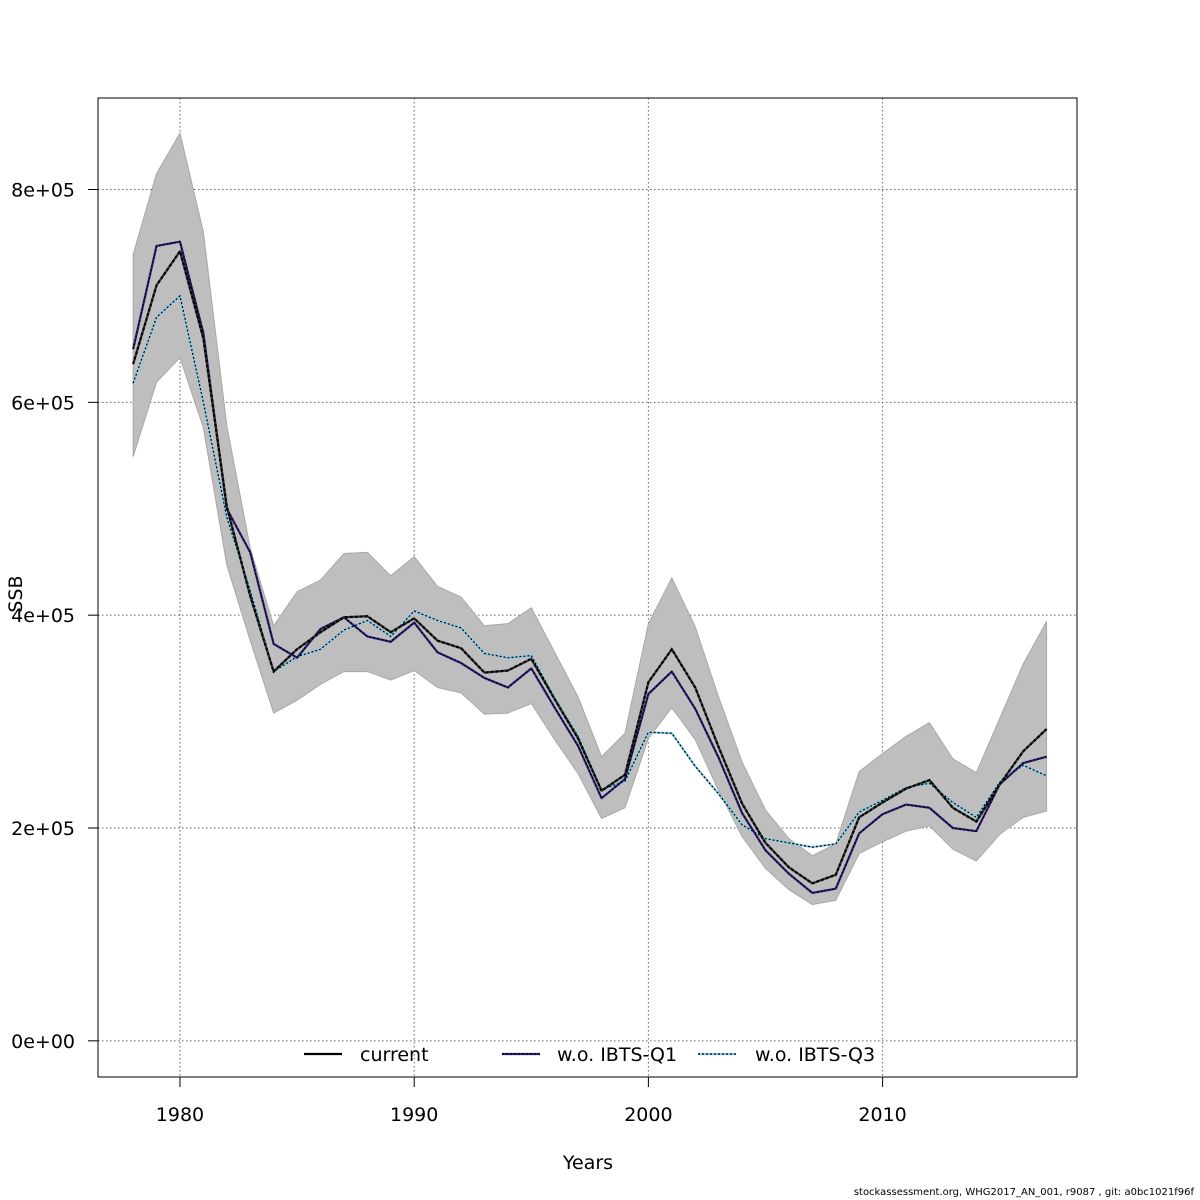 Image resolution: width=1200 pixels, height=1200 pixels. What do you see at coordinates (414, 1115) in the screenshot?
I see `x-tick-label: 1990` at bounding box center [414, 1115].